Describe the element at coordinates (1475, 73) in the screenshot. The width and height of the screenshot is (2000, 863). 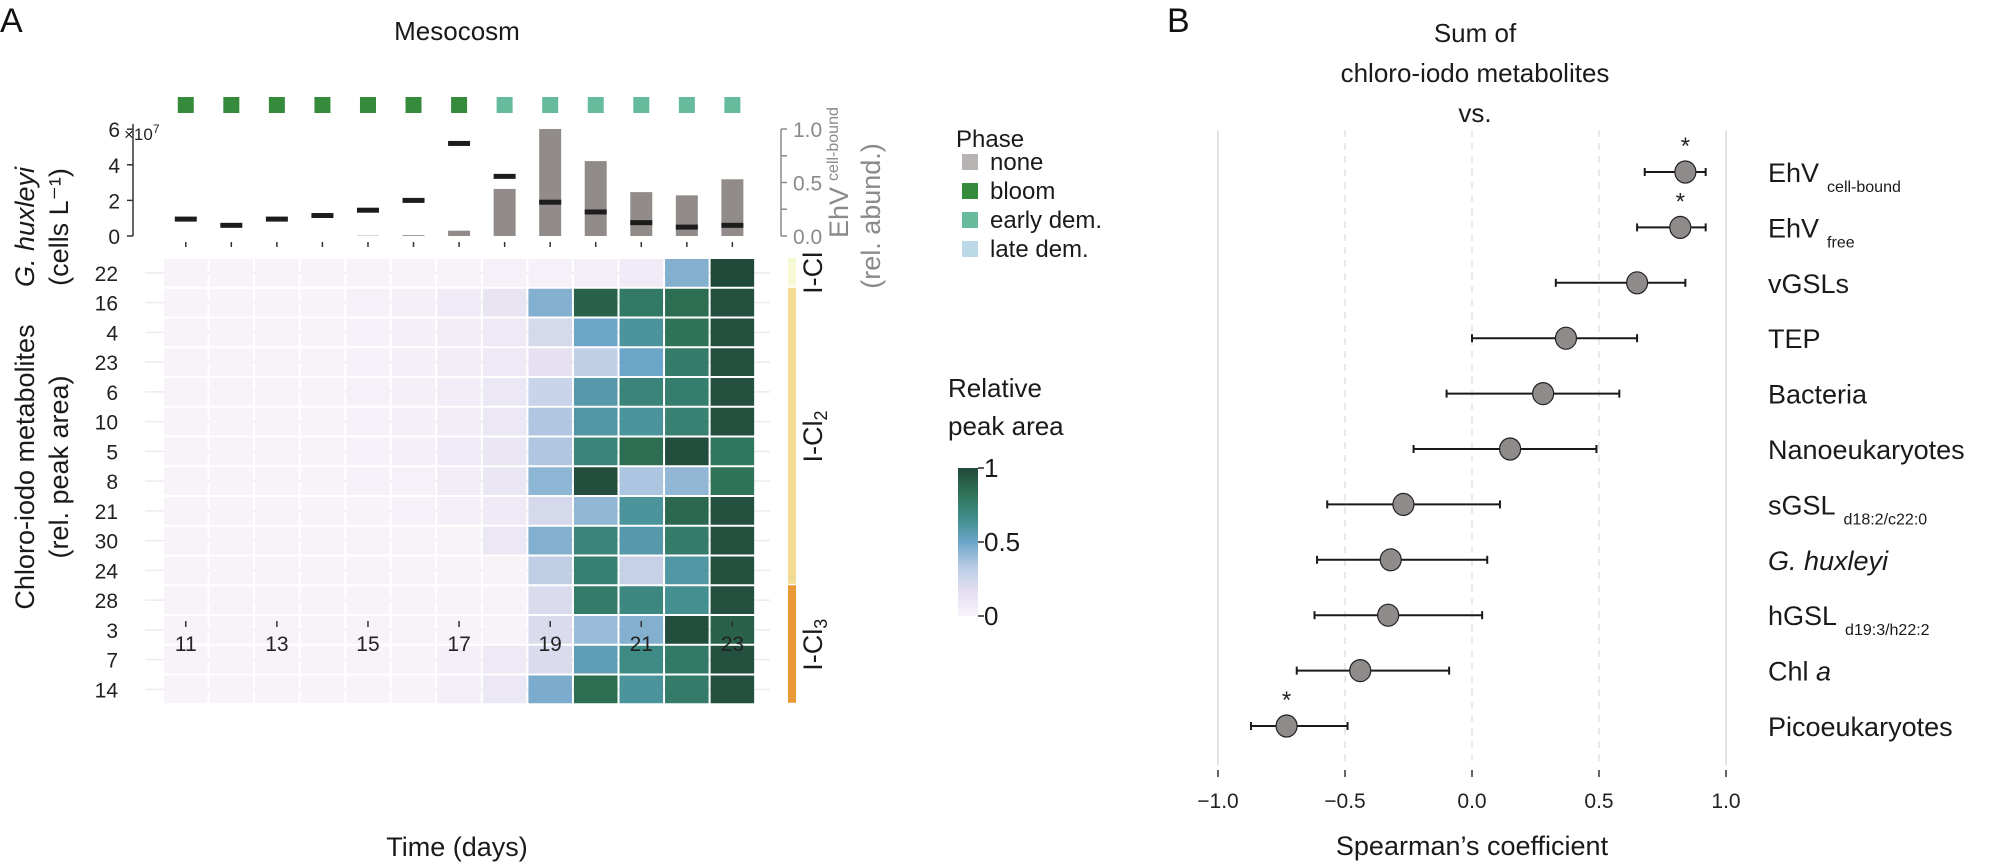
I see `panel-b-title: Sum of chloro-iodo metabolites vs.` at that location.